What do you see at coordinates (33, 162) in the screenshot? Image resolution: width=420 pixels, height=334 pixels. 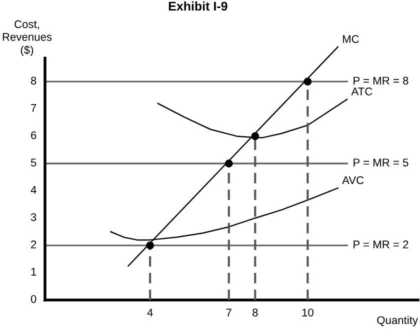 I see `y-tick-label: 5` at bounding box center [33, 162].